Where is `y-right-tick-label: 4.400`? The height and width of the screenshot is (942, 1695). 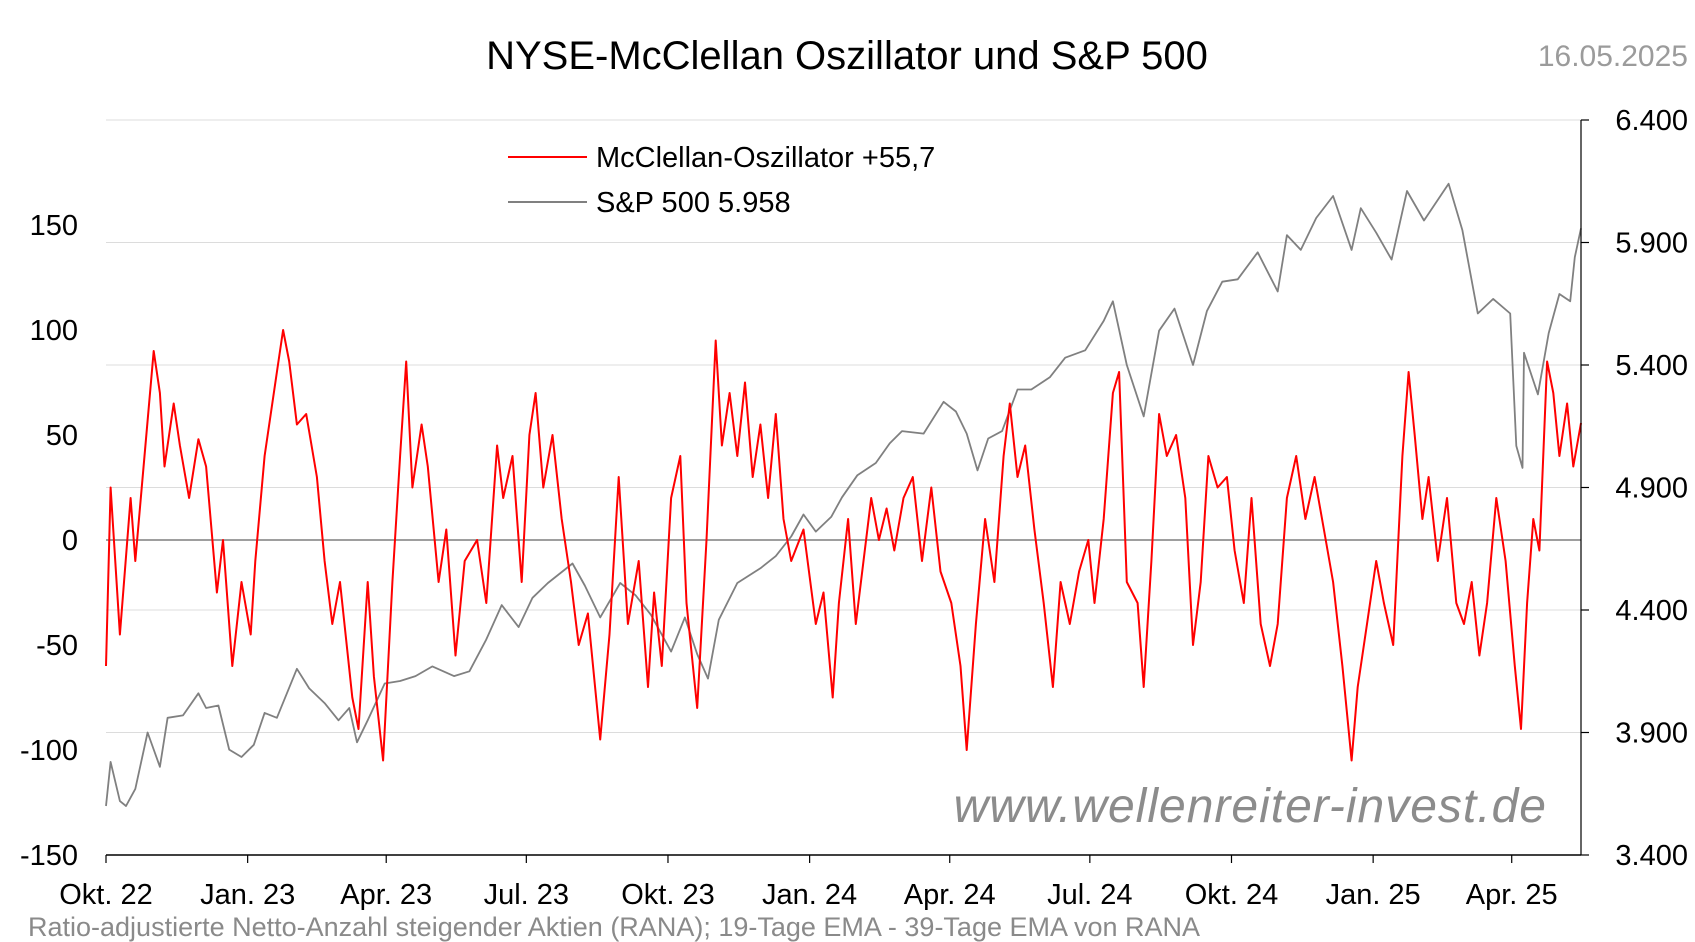 y-right-tick-label: 4.400 is located at coordinates (1651, 611).